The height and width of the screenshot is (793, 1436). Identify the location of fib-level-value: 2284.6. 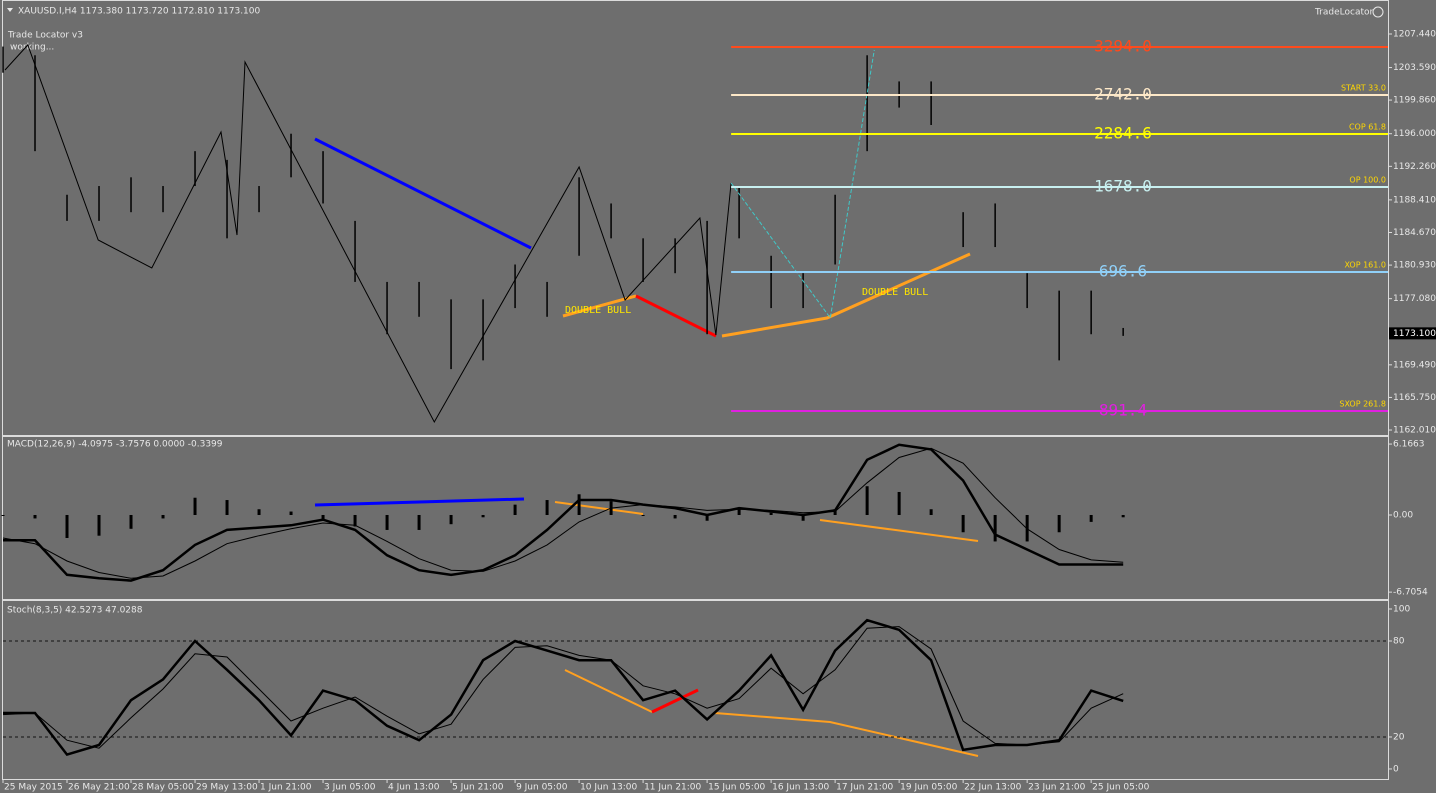
(1123, 132).